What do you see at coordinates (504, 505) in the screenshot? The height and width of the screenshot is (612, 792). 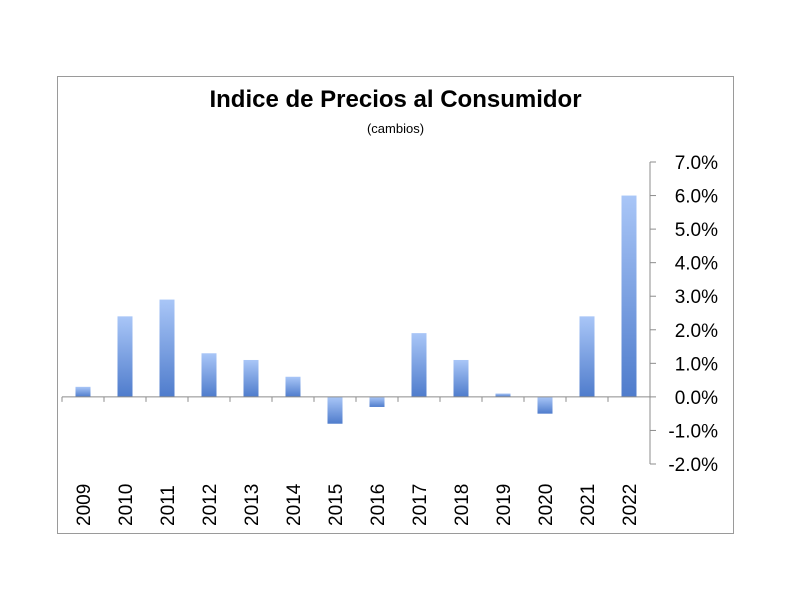 I see `x-tick-label: 2019` at bounding box center [504, 505].